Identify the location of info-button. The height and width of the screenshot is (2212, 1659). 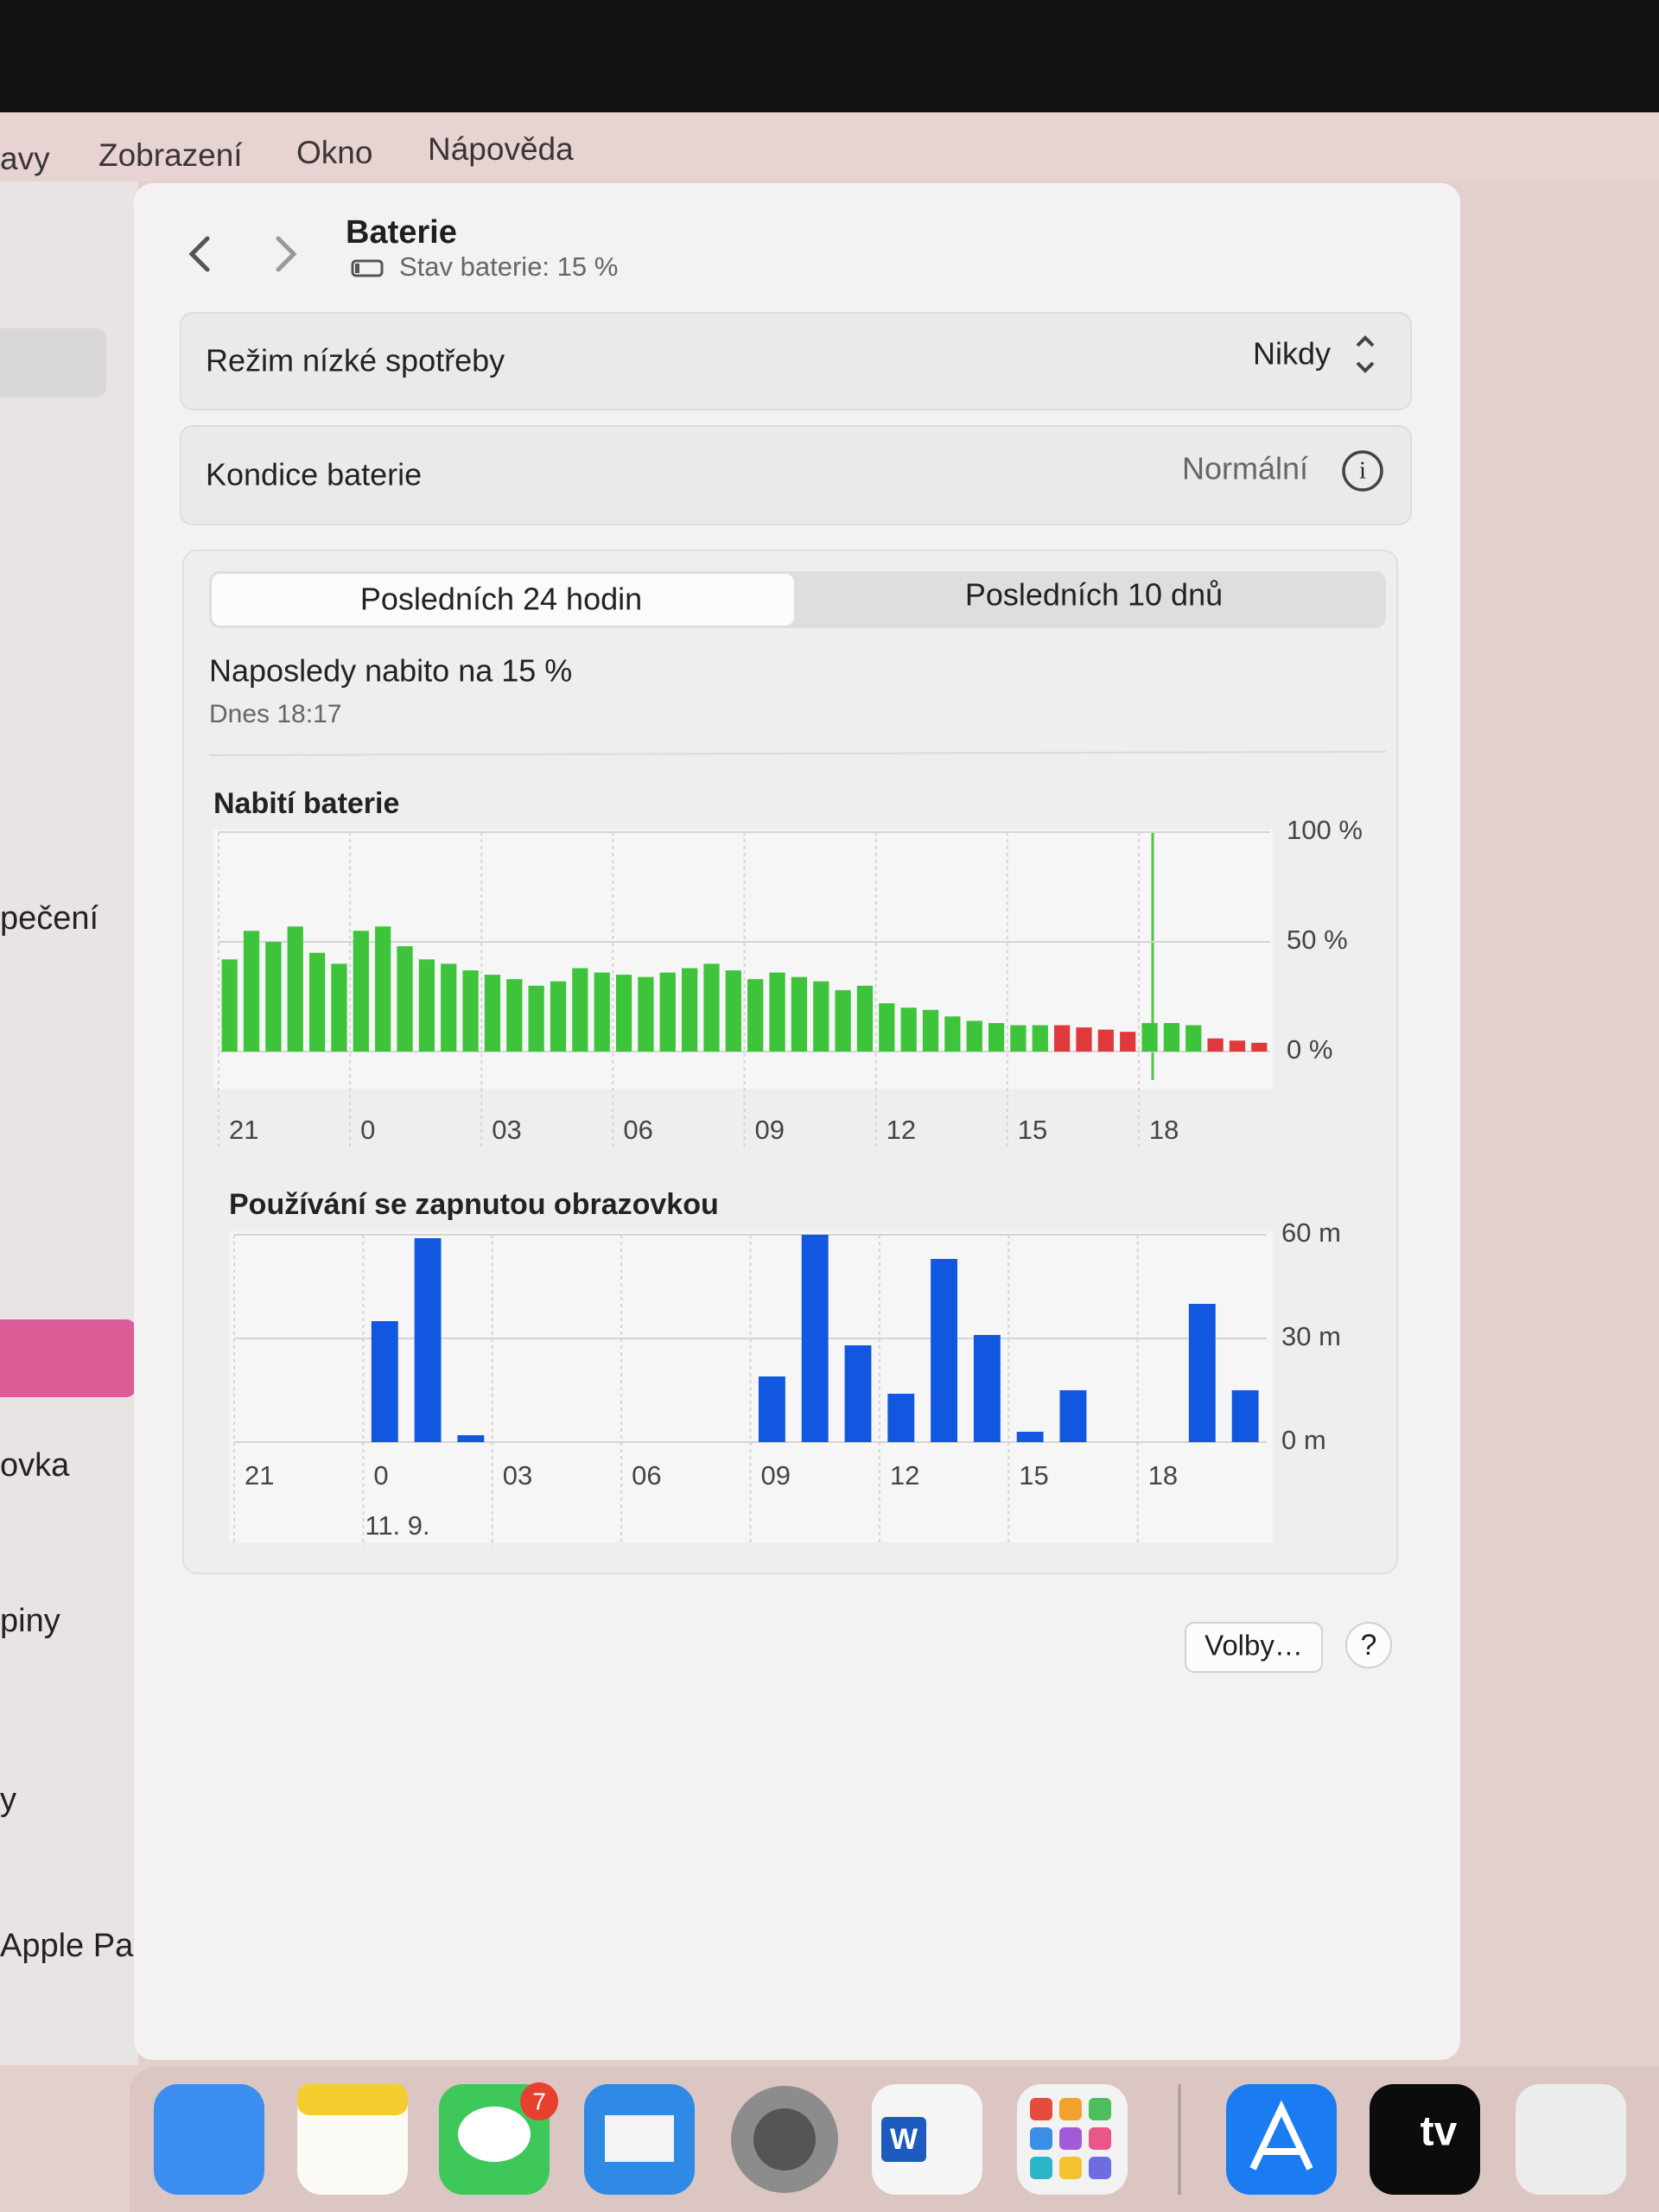
(1362, 471).